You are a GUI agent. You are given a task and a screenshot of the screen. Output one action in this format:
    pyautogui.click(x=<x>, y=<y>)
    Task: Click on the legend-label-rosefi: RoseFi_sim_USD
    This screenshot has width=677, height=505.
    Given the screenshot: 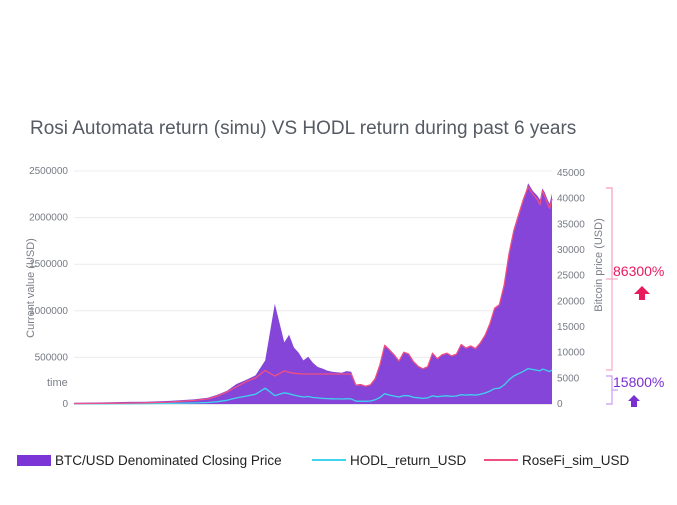 What is the action you would take?
    pyautogui.click(x=576, y=460)
    